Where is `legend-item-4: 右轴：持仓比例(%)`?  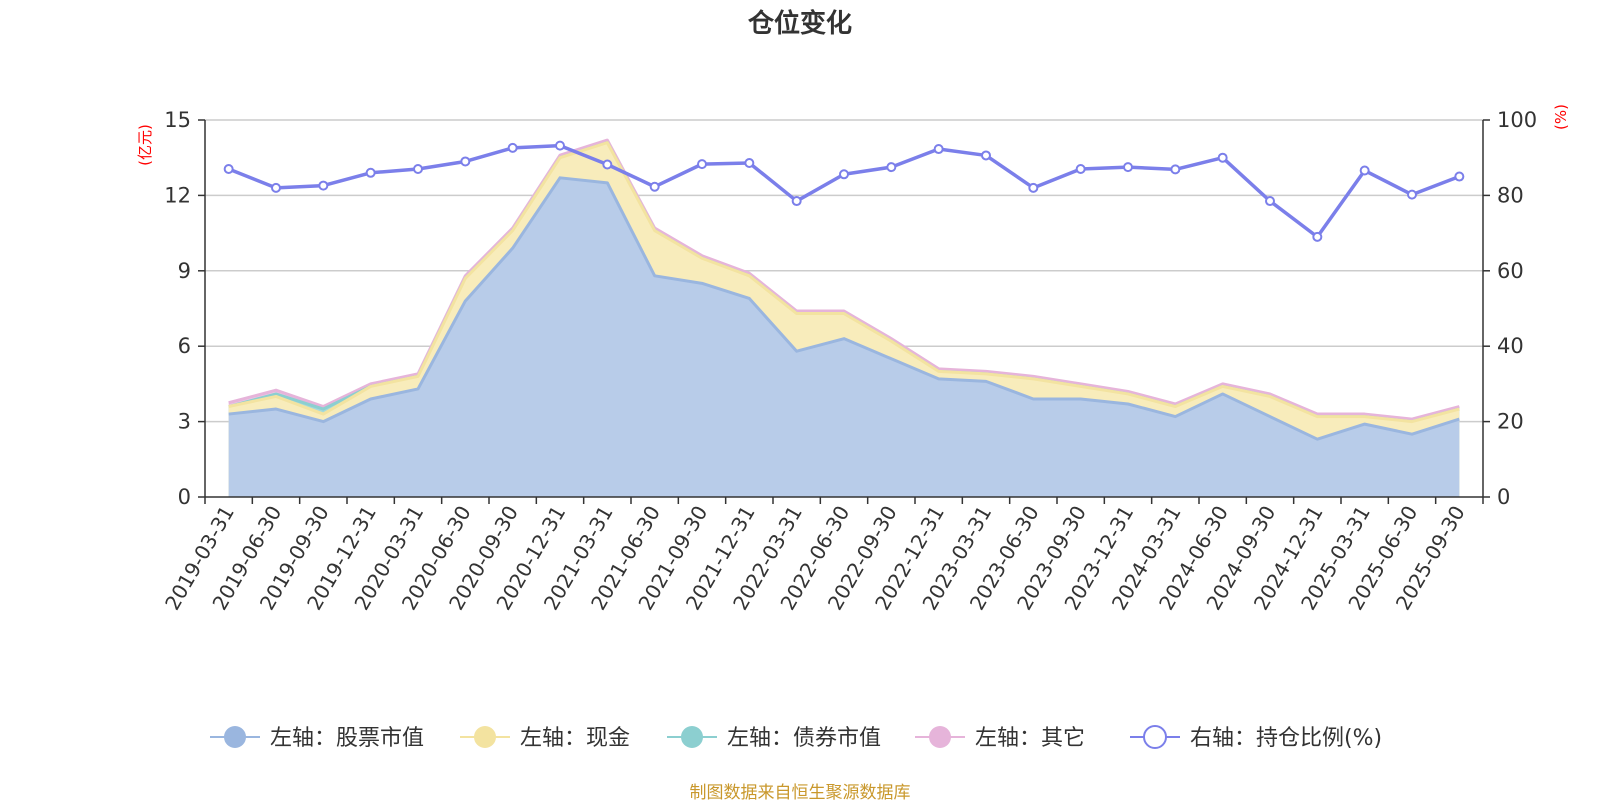 legend-item-4: 右轴：持仓比例(%) is located at coordinates (1256, 738).